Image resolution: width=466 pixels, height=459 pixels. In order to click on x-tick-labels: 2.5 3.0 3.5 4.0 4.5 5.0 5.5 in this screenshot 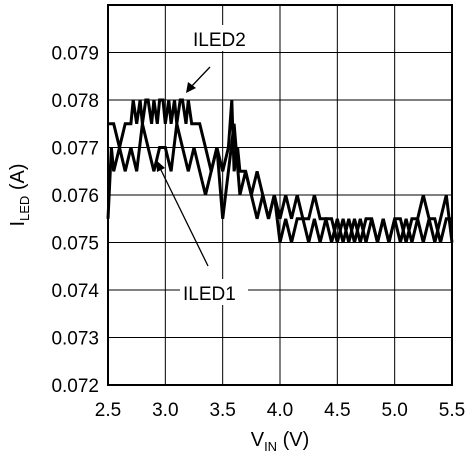, I will do `click(280, 410)`.